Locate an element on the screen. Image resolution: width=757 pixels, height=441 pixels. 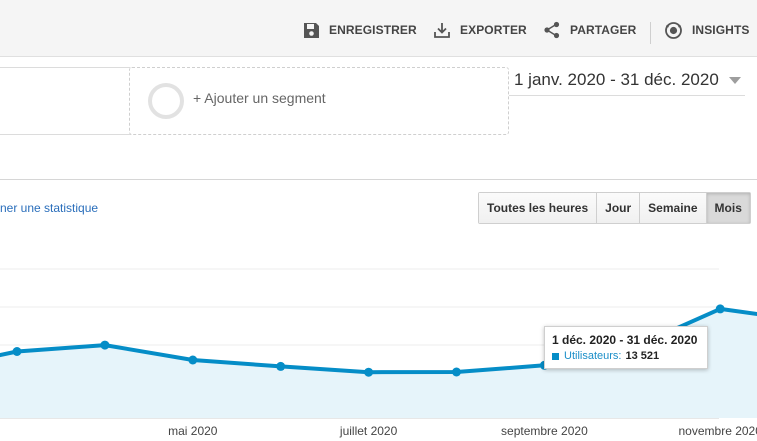
share-button: PARTAGER is located at coordinates (589, 30).